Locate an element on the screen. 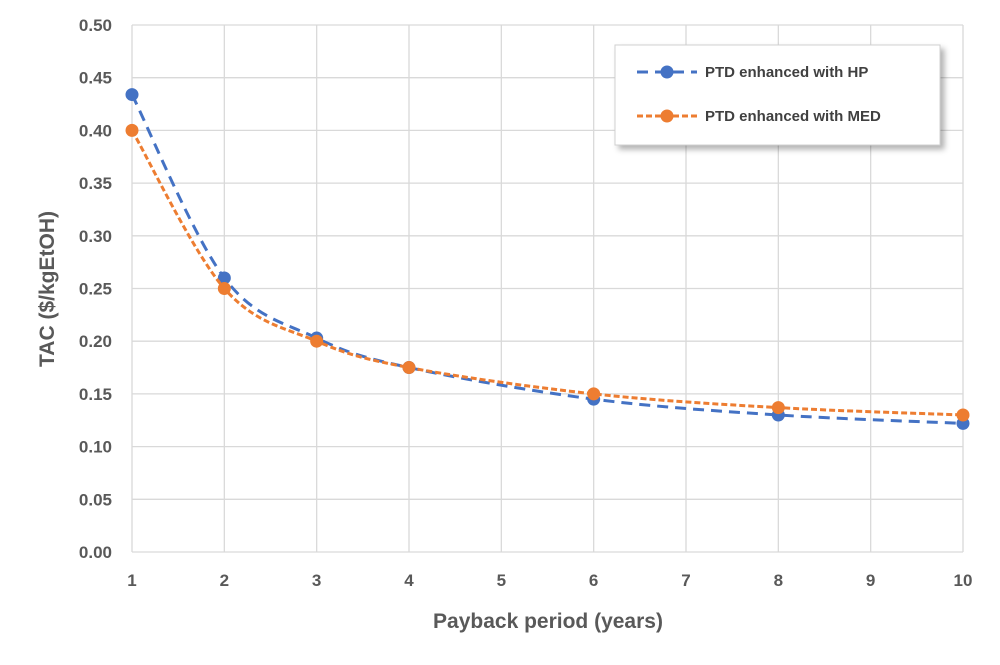 Image resolution: width=1000 pixels, height=665 pixels. y-tick-label: 0.10 is located at coordinates (95, 447).